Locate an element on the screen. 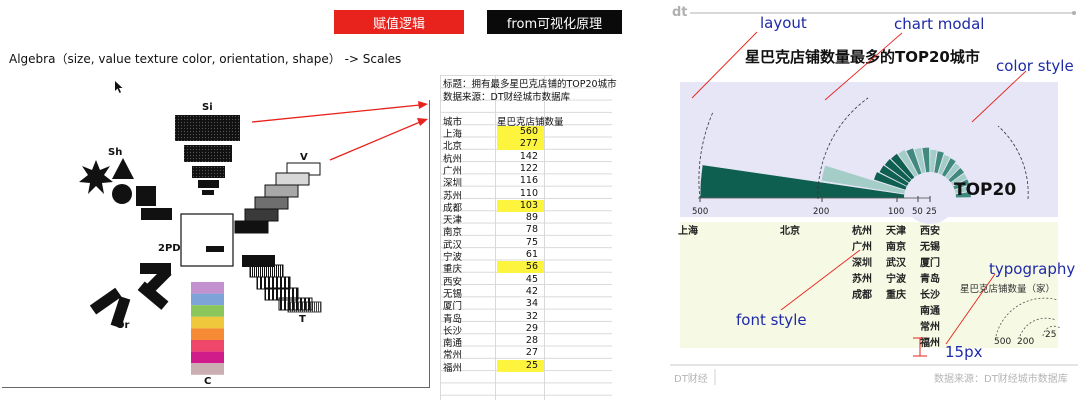  logic-button: 赋值逻辑 is located at coordinates (399, 22).